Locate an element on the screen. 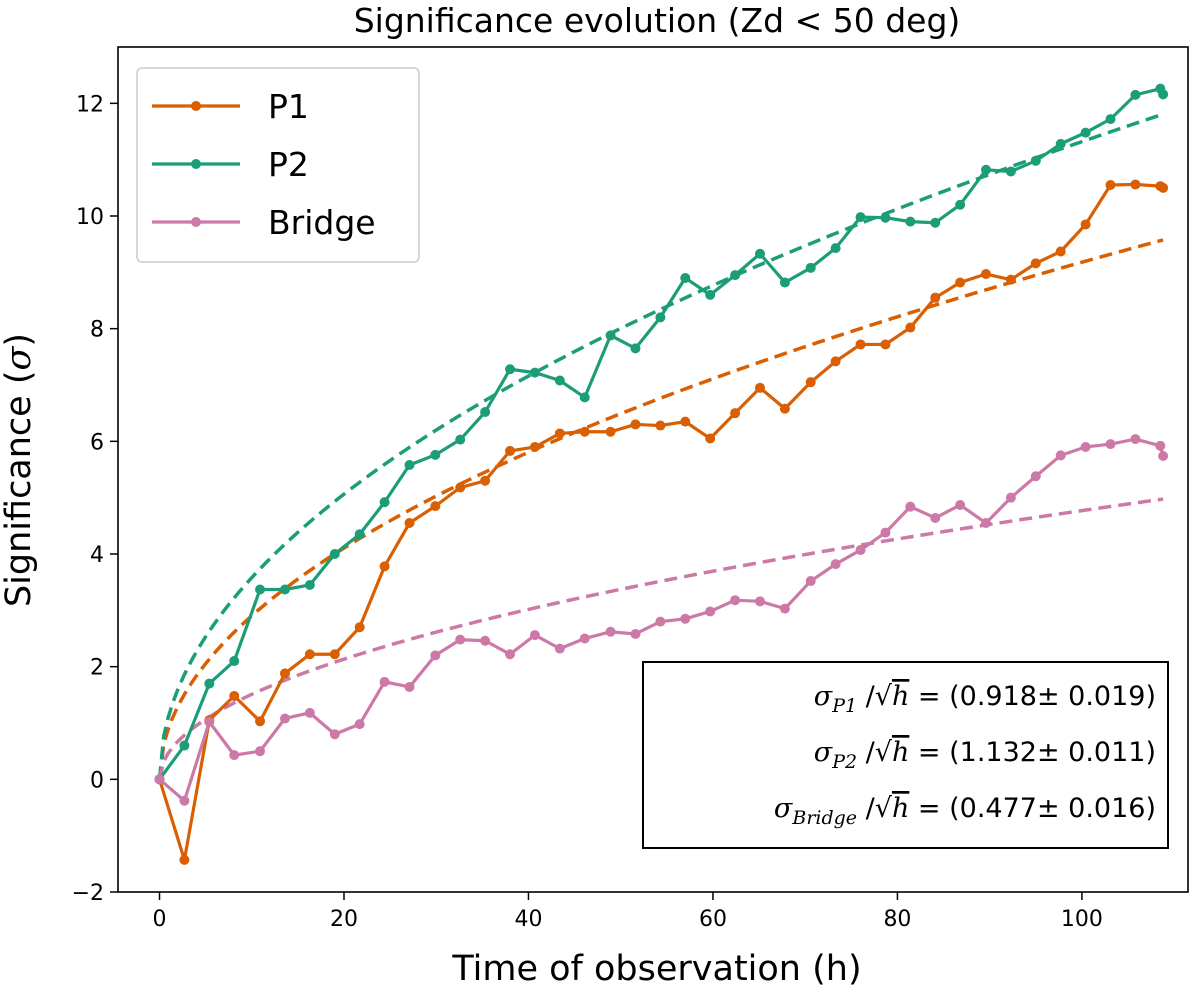 The height and width of the screenshot is (989, 1200). legend-box is located at coordinates (278, 165).